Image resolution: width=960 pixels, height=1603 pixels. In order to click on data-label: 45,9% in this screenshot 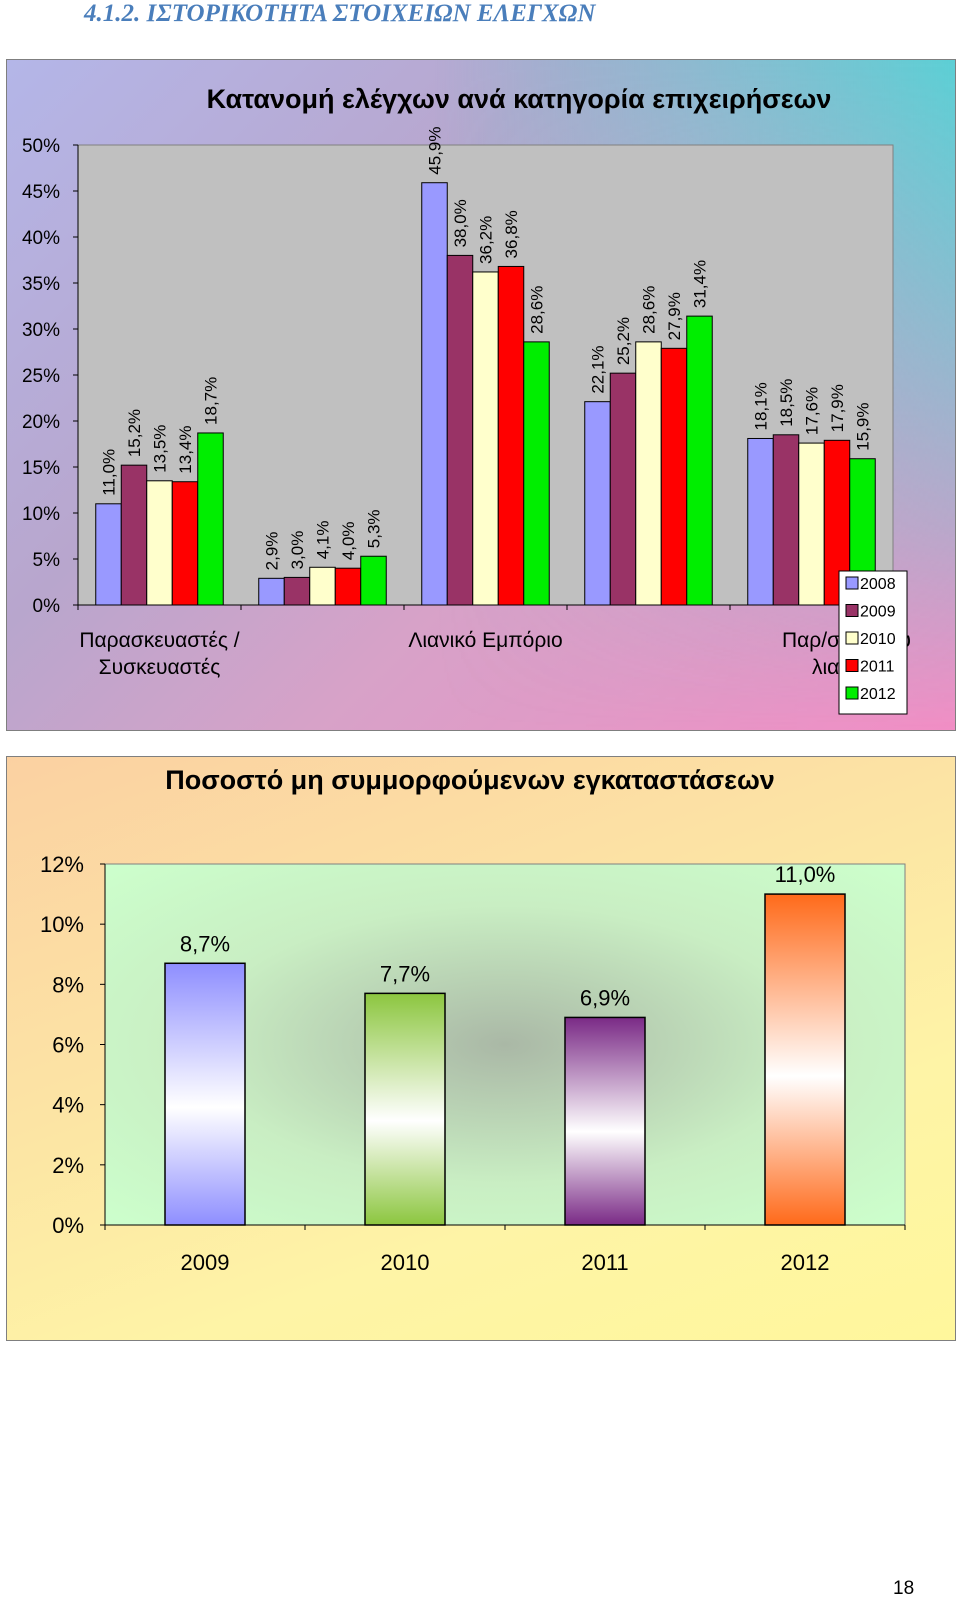, I will do `click(435, 151)`.